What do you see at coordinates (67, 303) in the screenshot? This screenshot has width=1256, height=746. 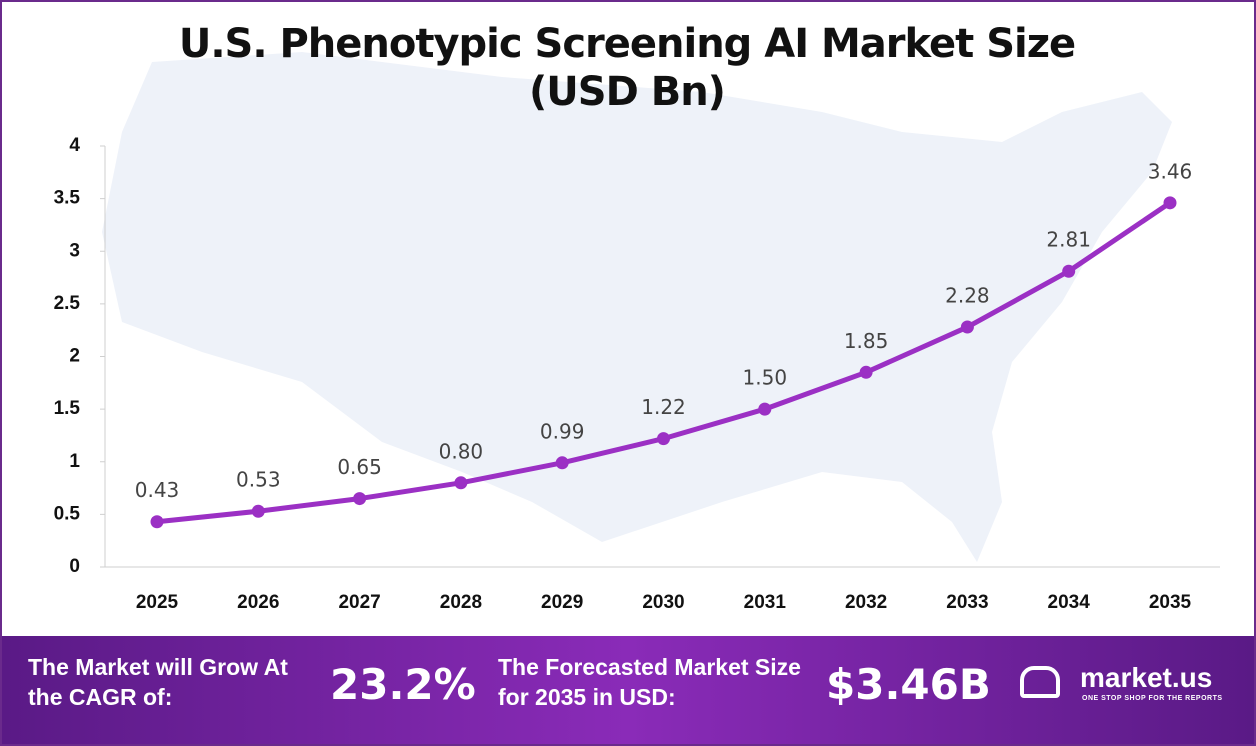 I see `y-tick-label: 2.5` at bounding box center [67, 303].